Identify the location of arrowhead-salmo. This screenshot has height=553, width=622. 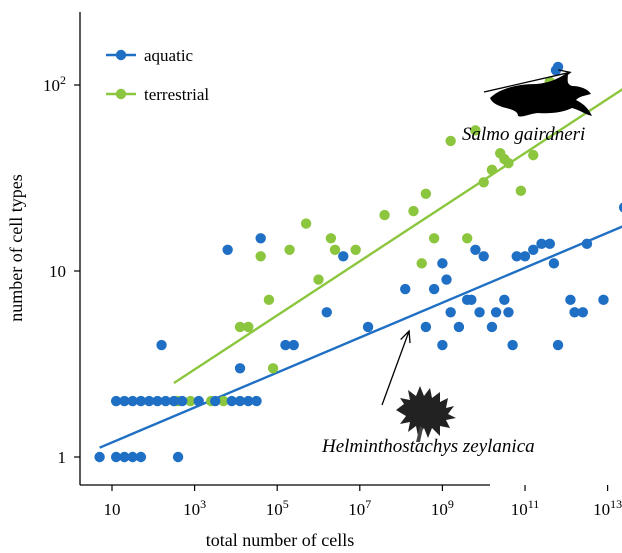
(565, 75).